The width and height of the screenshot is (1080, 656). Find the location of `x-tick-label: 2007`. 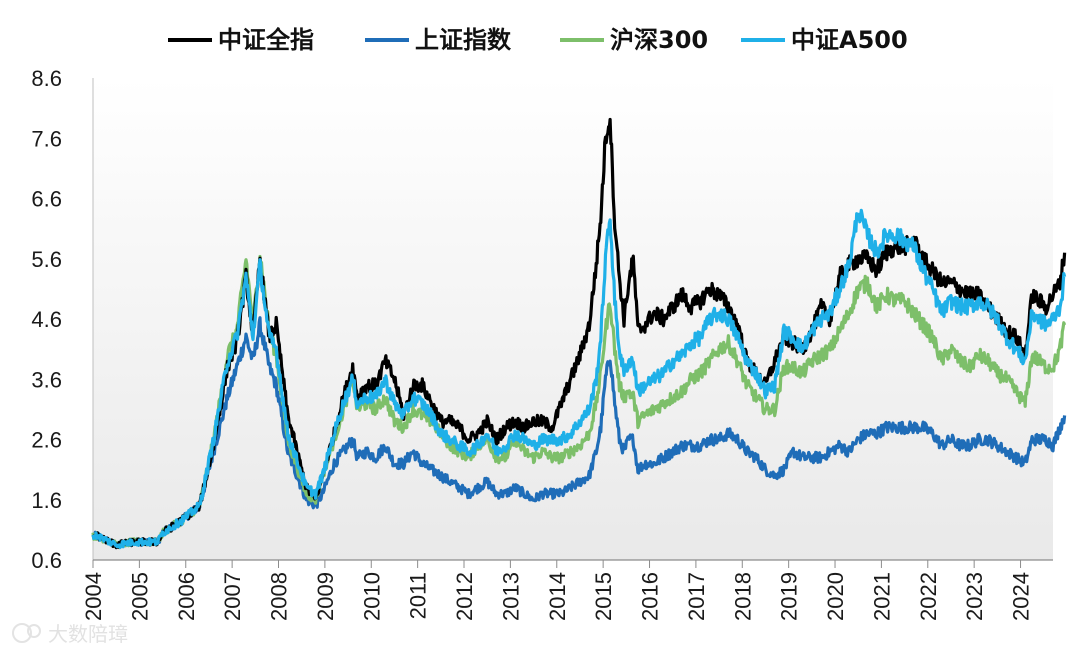

x-tick-label: 2007 is located at coordinates (232, 596).